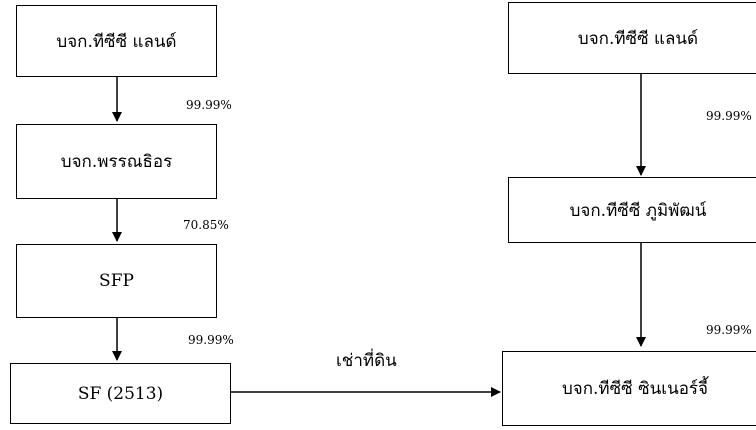 The width and height of the screenshot is (756, 430). I want to click on left-company-sf-2513-label: SF (2513), so click(120, 393).